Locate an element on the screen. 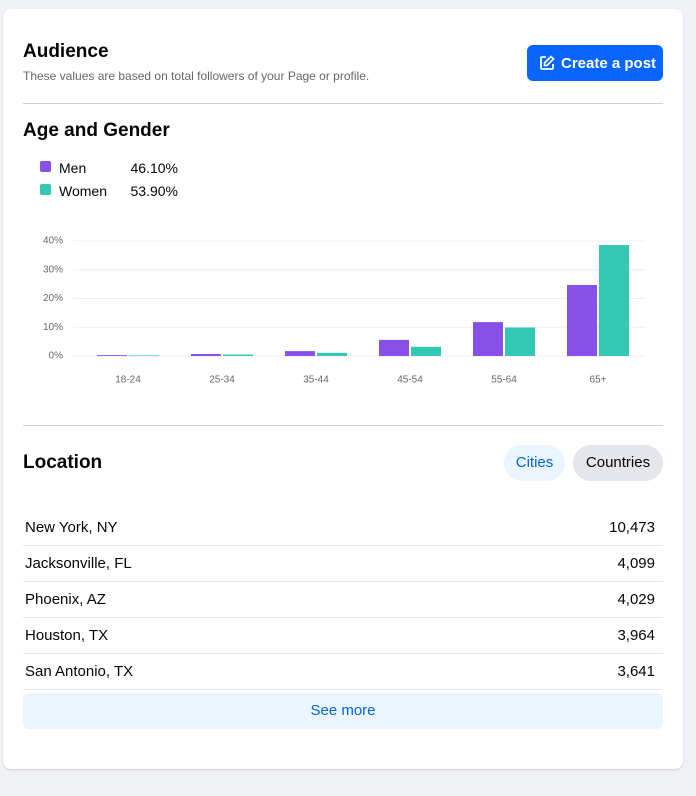 The width and height of the screenshot is (696, 796). create-post-button: Create a post is located at coordinates (595, 63).